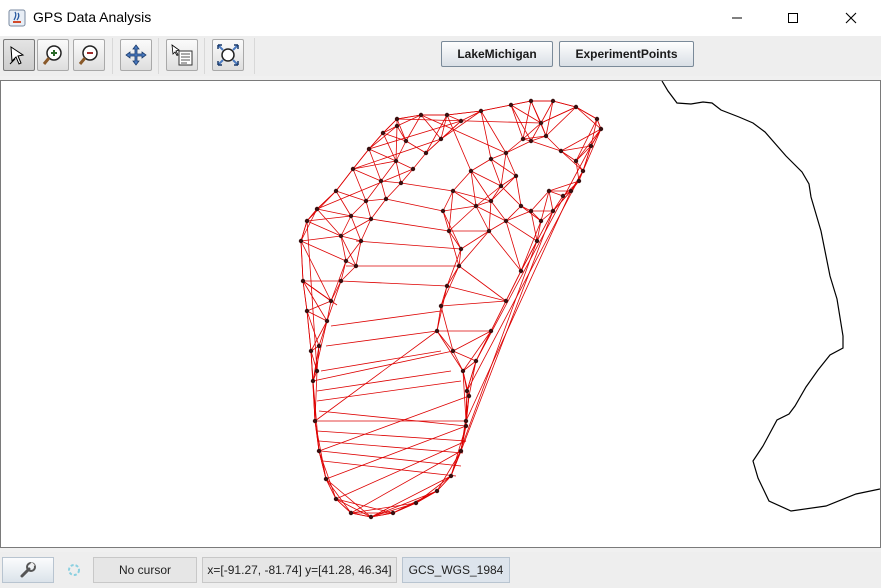  I want to click on info-button, so click(182, 55).